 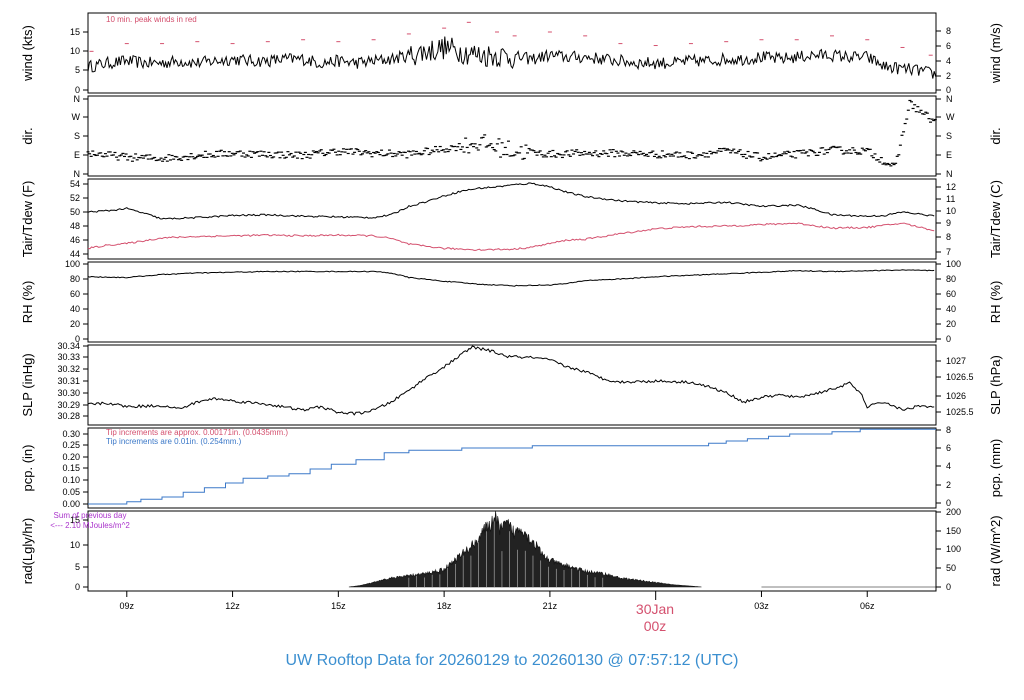 What do you see at coordinates (71, 434) in the screenshot?
I see `pcp-left-tick-label: 0.30` at bounding box center [71, 434].